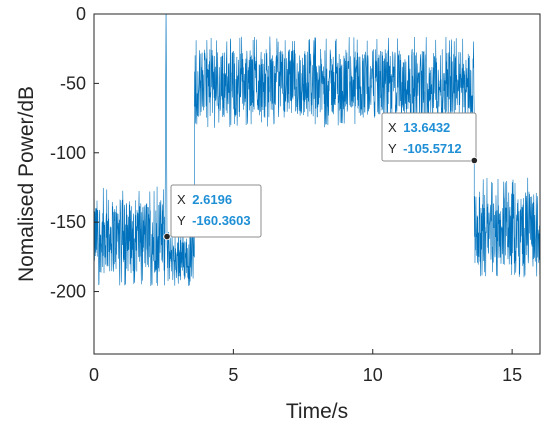 The height and width of the screenshot is (426, 550). What do you see at coordinates (214, 220) in the screenshot?
I see `datatip-y-text: Y -160.3603` at bounding box center [214, 220].